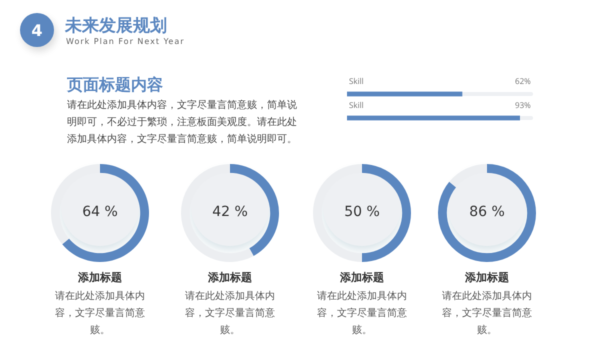 The width and height of the screenshot is (600, 338). What do you see at coordinates (230, 212) in the screenshot?
I see `text: 42 %` at bounding box center [230, 212].